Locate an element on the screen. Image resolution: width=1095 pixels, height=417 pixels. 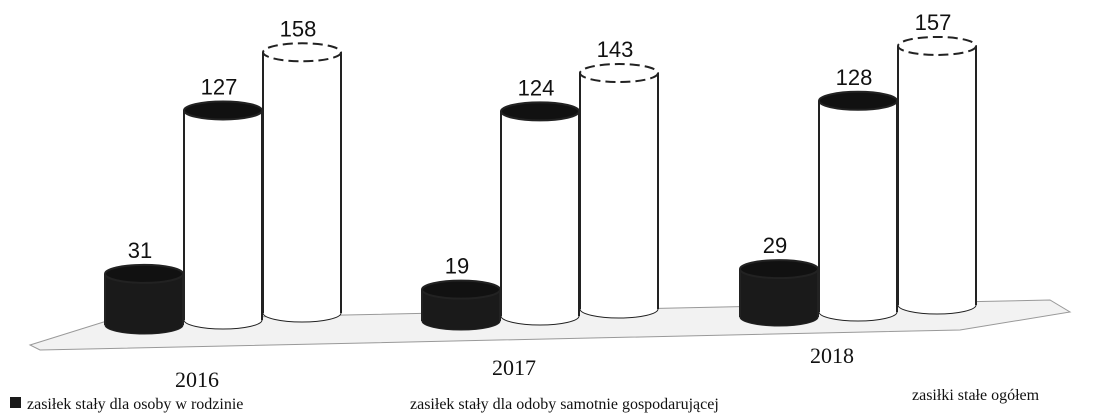
value-label: 124 is located at coordinates (536, 87).